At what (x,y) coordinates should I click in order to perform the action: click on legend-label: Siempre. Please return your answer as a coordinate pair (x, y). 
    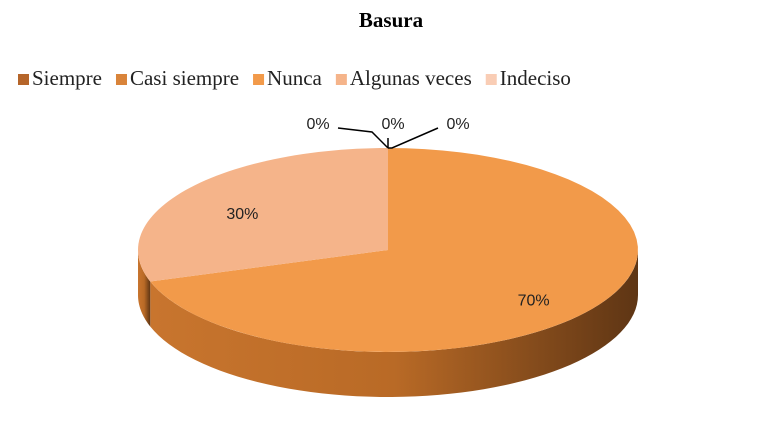
    Looking at the image, I should click on (67, 78).